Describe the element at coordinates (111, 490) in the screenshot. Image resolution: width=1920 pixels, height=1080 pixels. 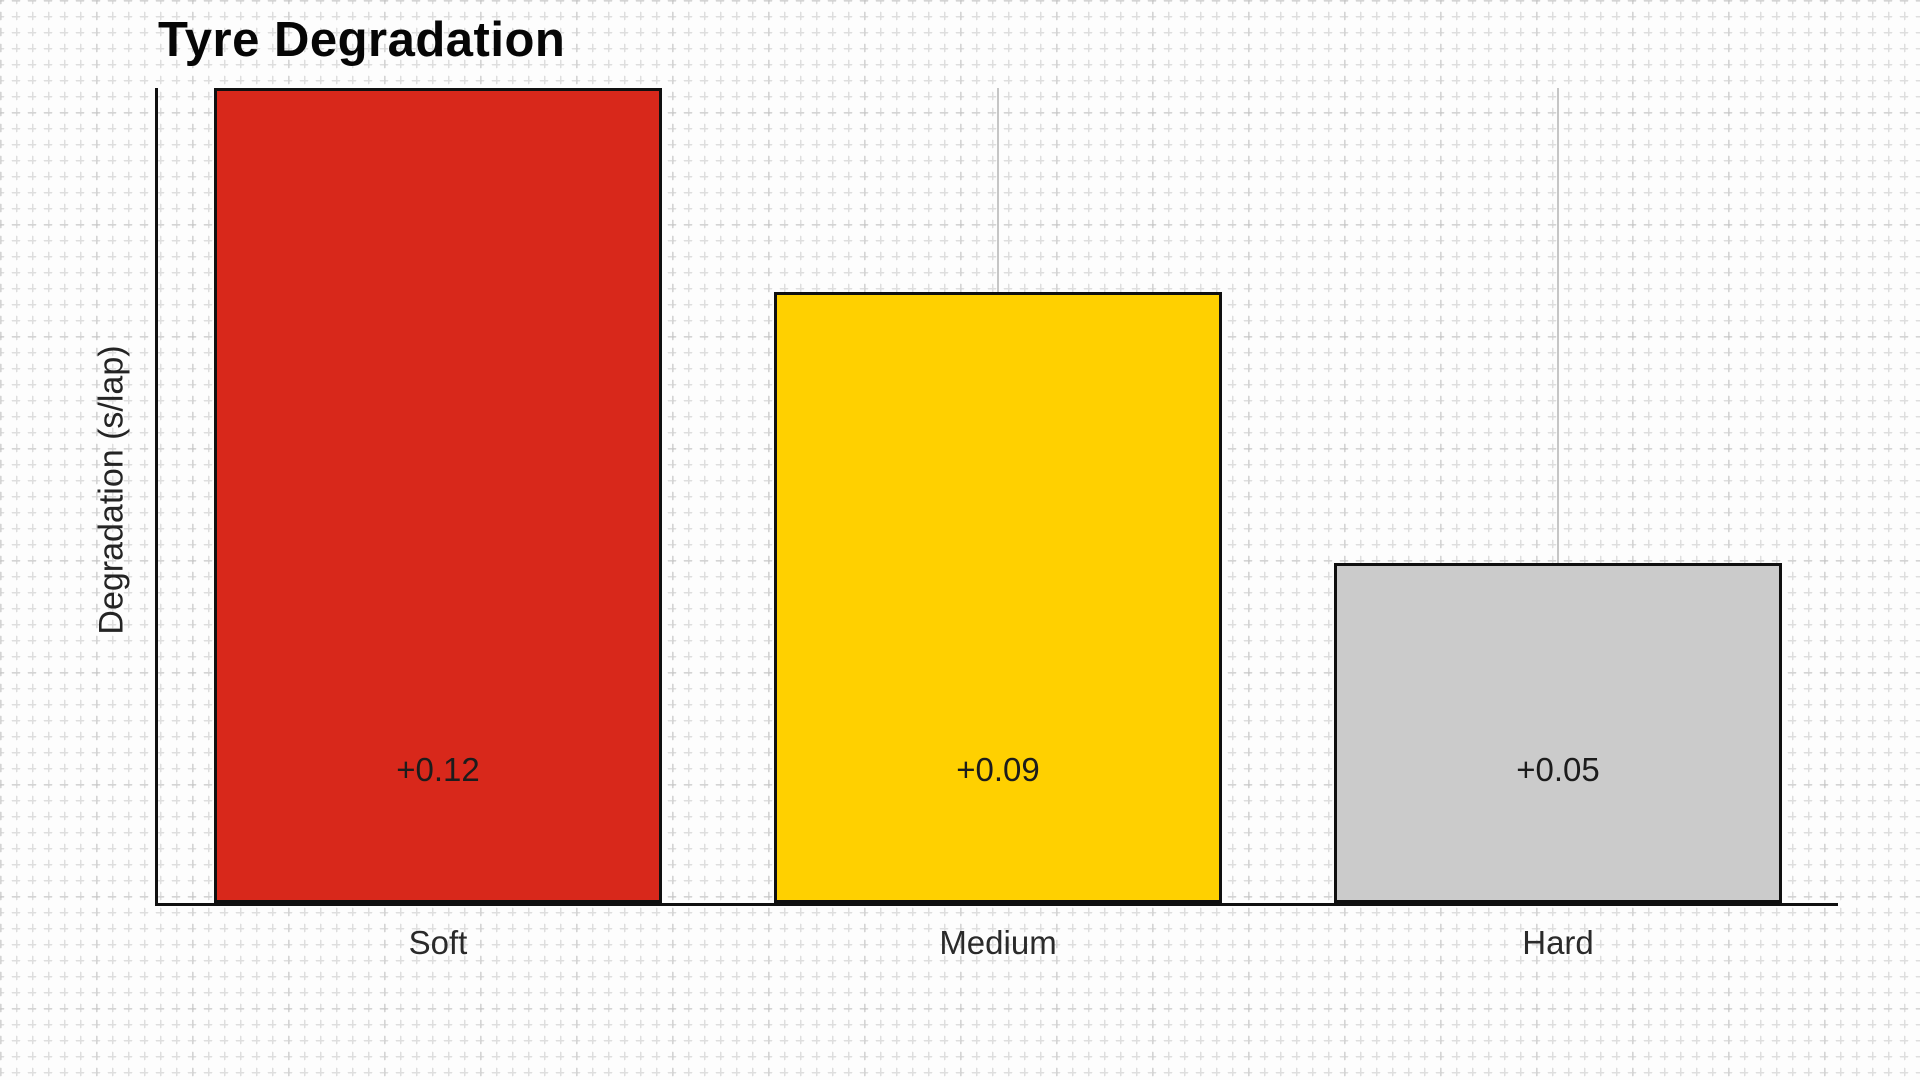
I see `y-axis-label: Degradation (s/lap)` at that location.